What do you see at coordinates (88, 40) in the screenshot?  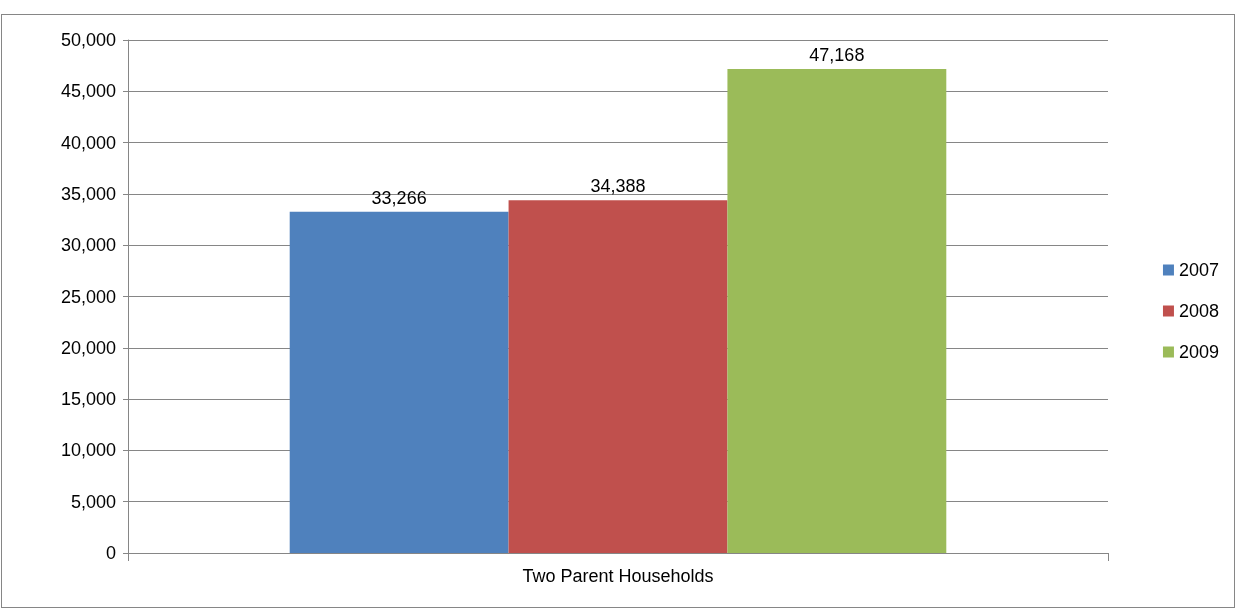 I see `y-tick-label: 50,000` at bounding box center [88, 40].